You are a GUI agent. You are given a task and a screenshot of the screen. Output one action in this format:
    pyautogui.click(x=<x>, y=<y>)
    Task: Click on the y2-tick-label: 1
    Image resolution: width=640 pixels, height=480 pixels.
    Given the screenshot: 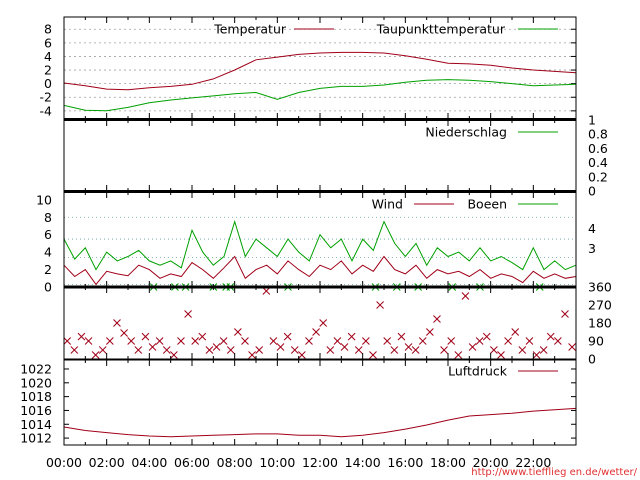 What is the action you would take?
    pyautogui.click(x=592, y=120)
    